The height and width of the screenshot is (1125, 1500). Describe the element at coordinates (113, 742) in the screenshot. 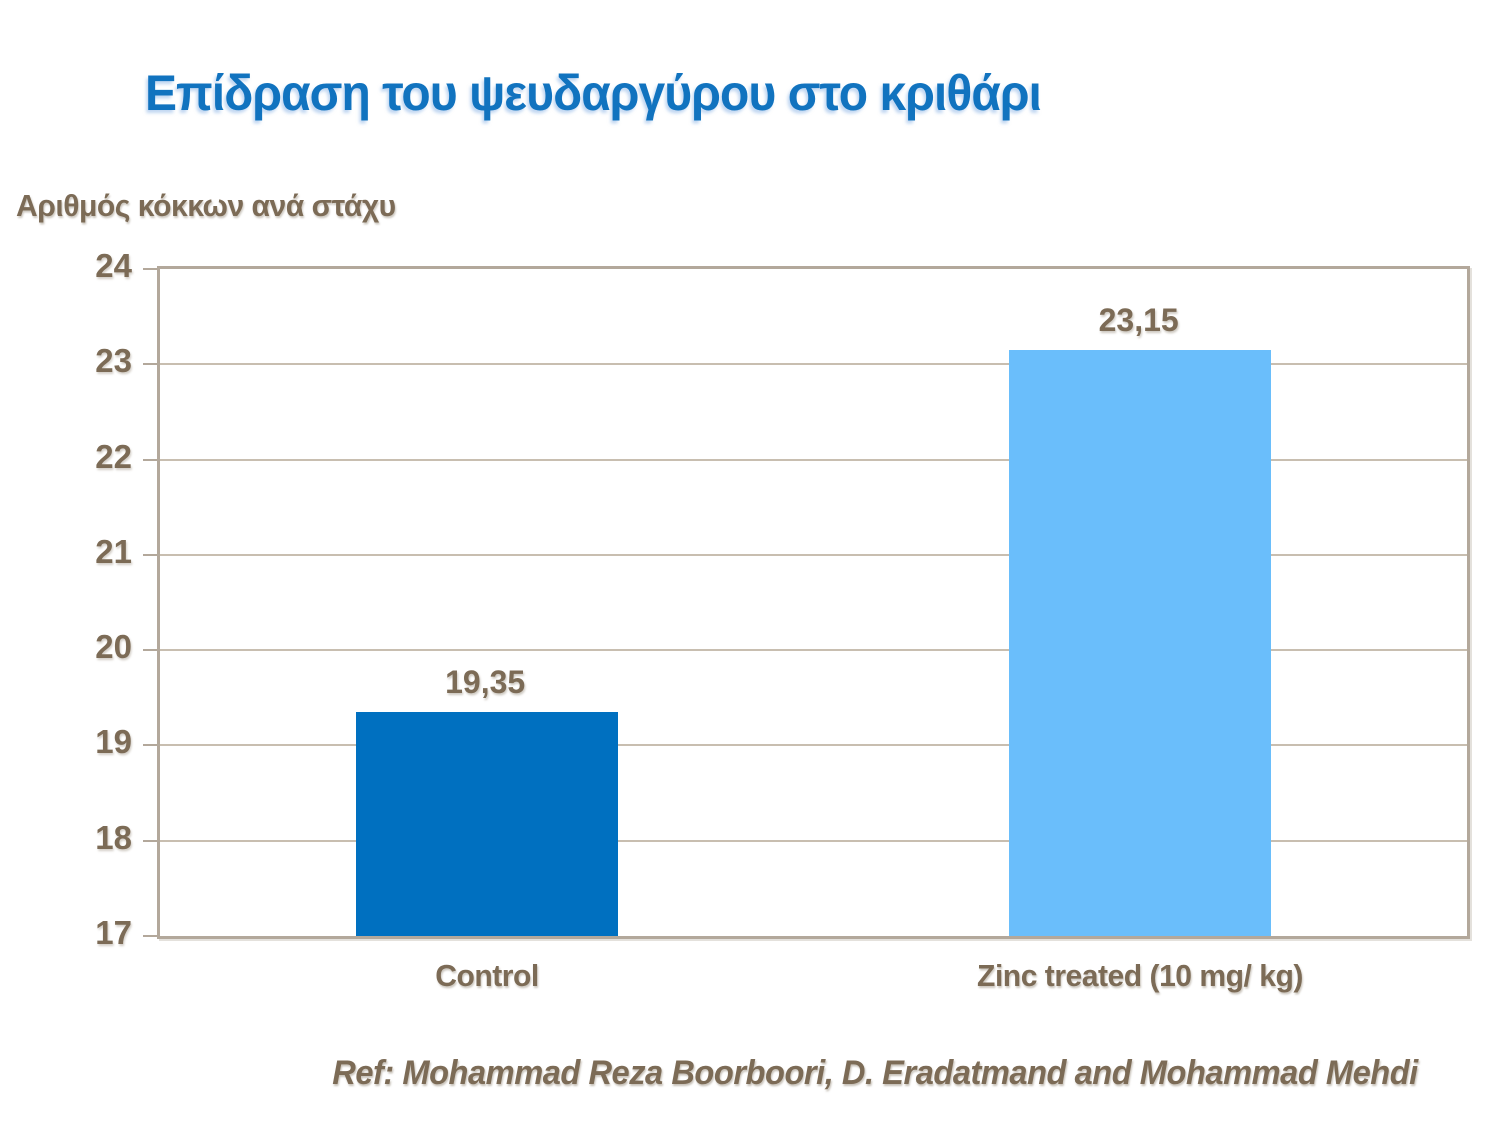

I see `y-tick-label: 19` at that location.